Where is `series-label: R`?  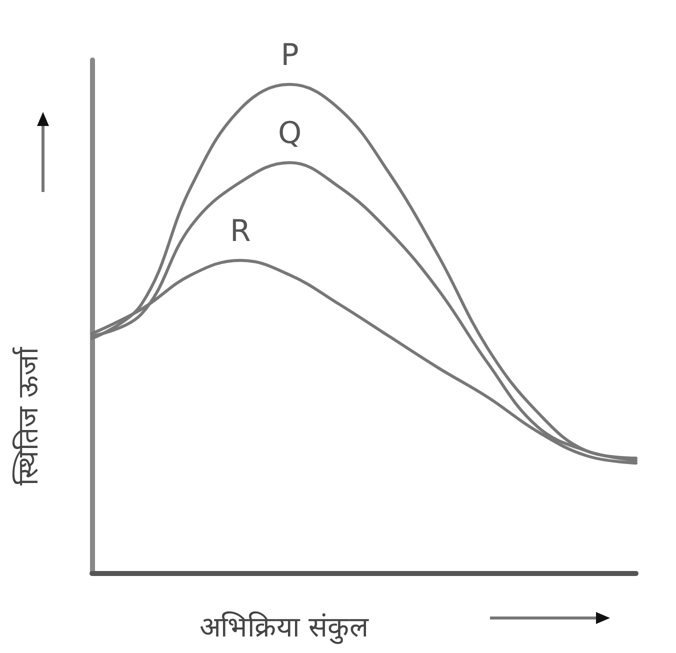
series-label: R is located at coordinates (240, 231).